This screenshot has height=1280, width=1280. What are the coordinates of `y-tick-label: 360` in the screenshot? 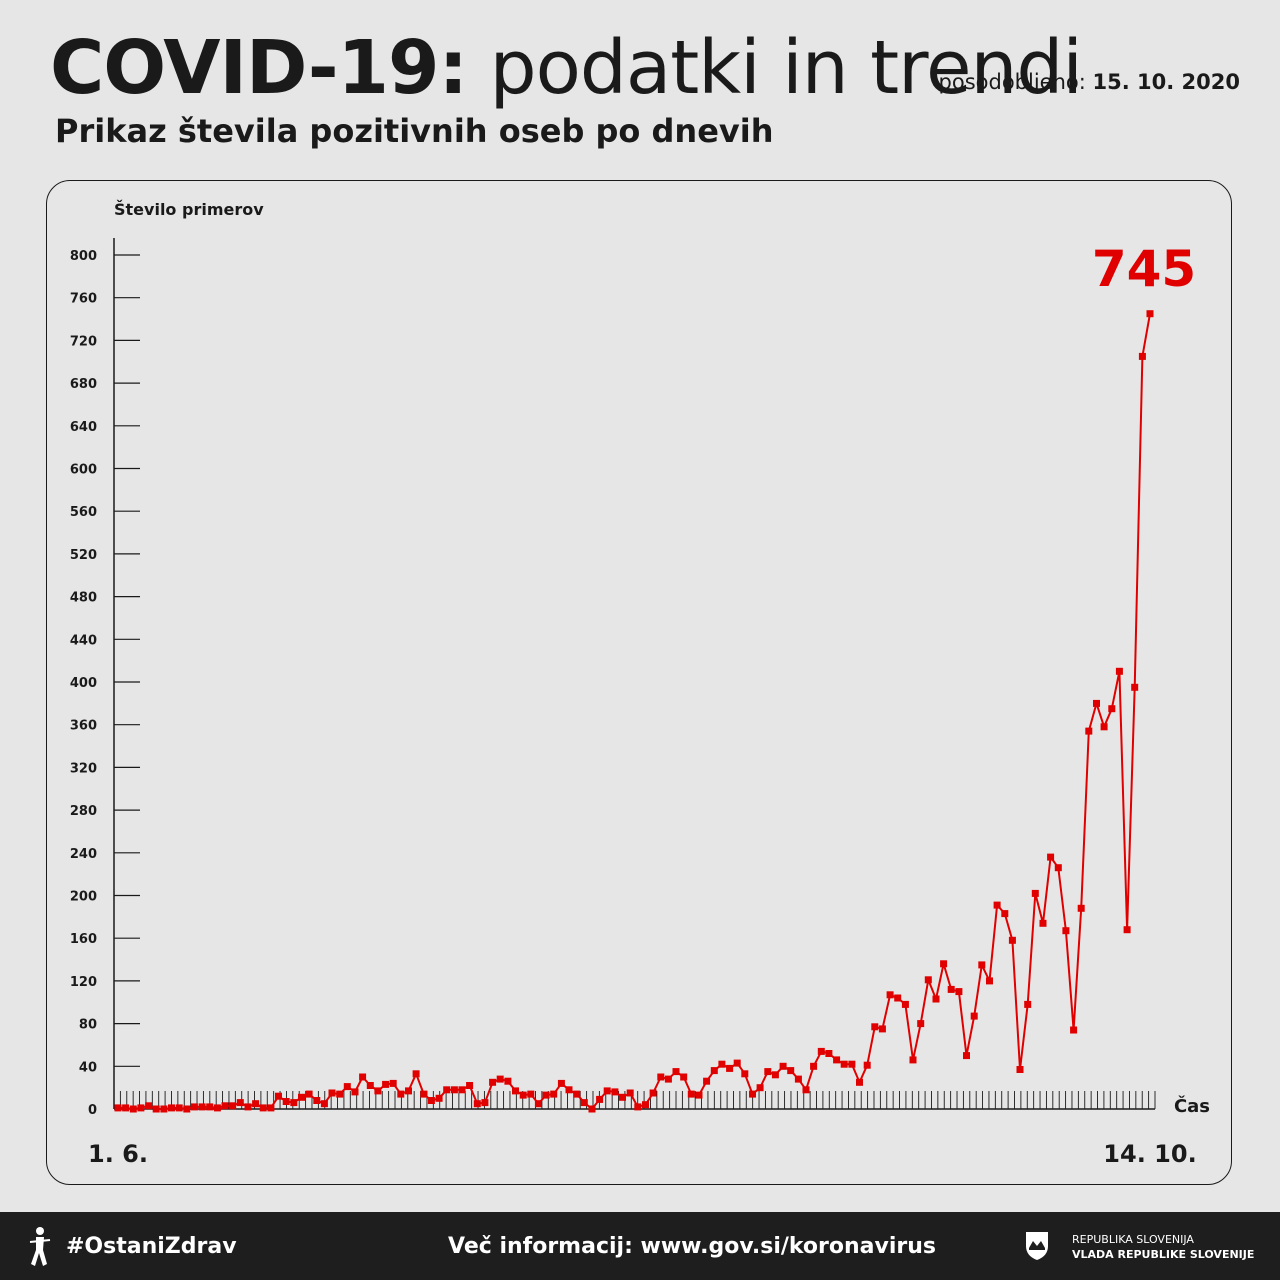 It's located at (83, 726).